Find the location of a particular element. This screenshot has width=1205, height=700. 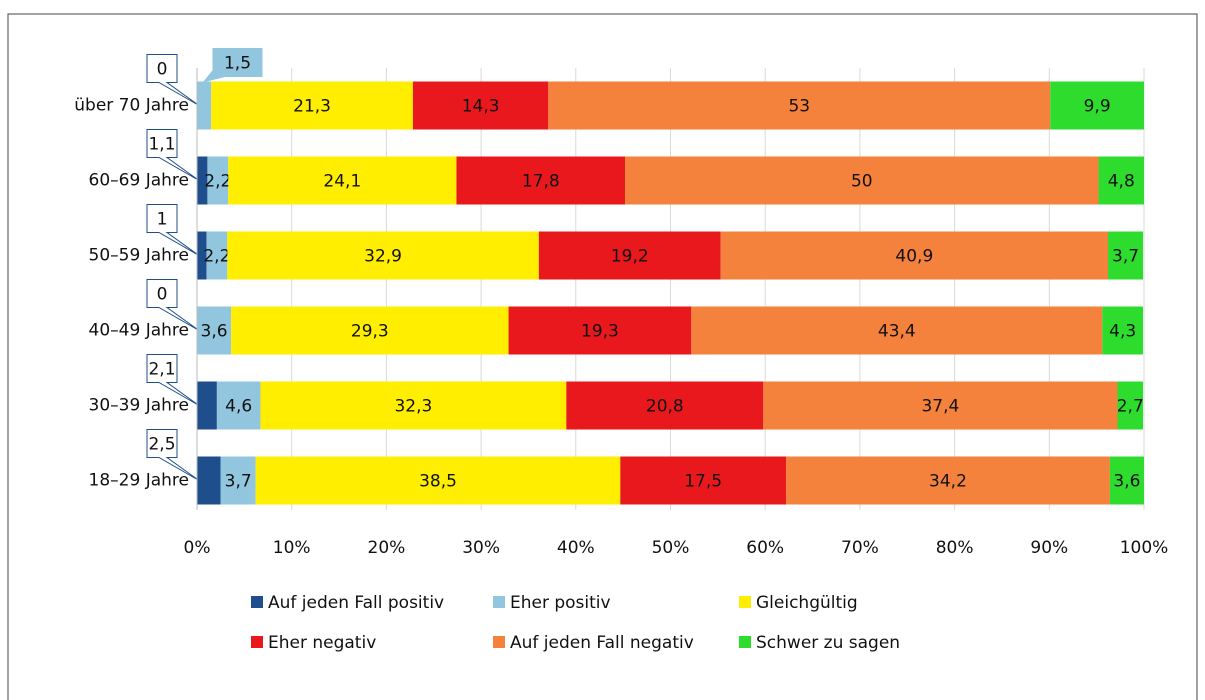

data-label: 38,5 is located at coordinates (438, 482).